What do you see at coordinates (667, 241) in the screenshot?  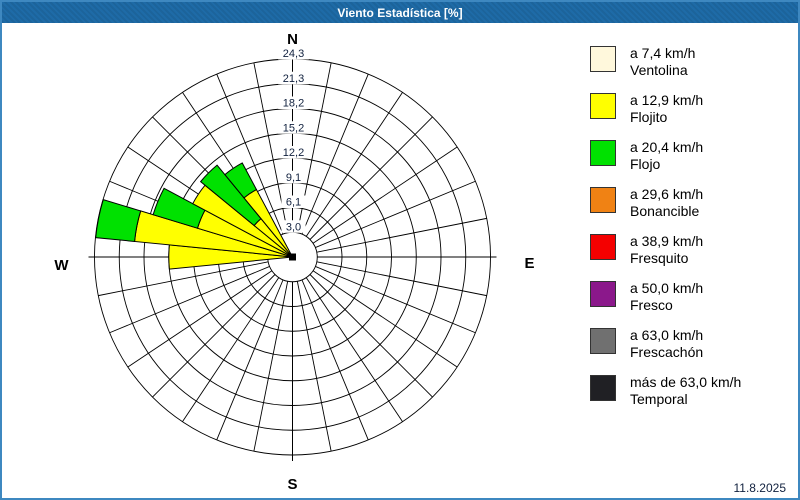 I see `legend-speed: a 38,9 km/h` at bounding box center [667, 241].